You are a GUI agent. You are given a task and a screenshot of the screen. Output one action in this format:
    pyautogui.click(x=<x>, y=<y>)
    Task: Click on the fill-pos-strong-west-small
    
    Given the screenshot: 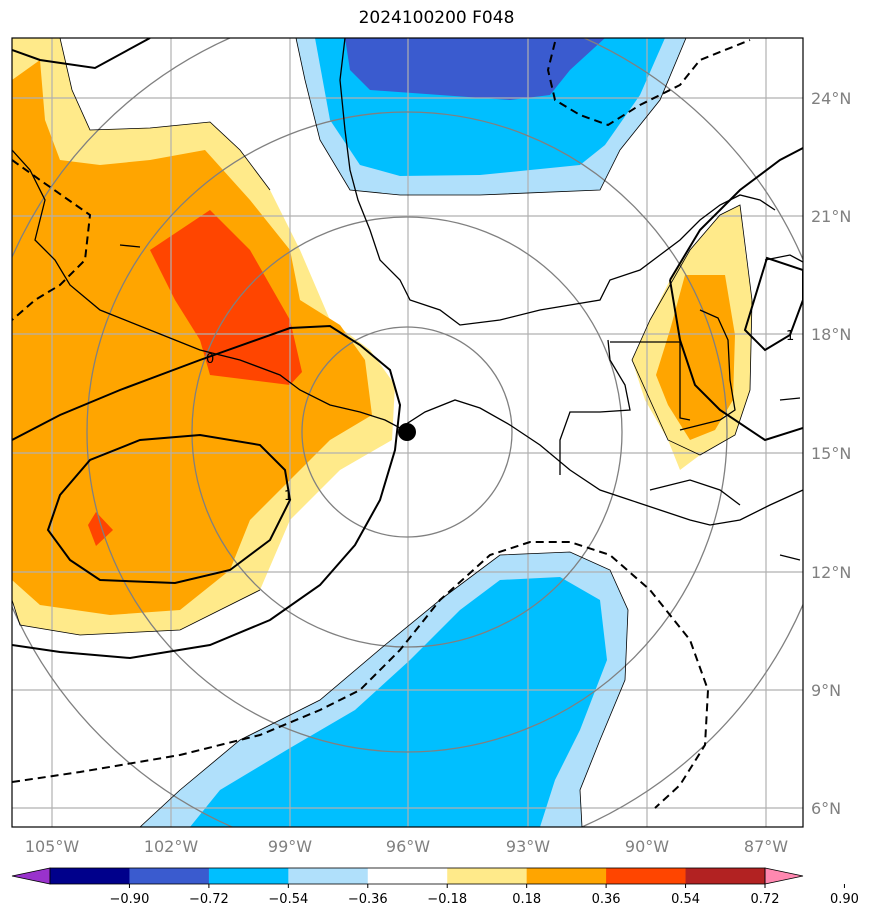 What is the action you would take?
    pyautogui.click(x=100, y=529)
    